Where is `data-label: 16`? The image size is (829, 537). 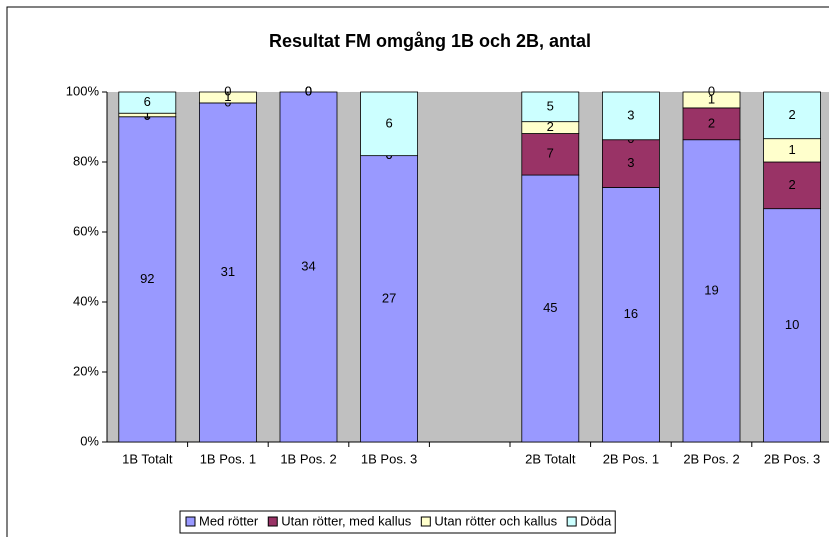 data-label: 16 is located at coordinates (631, 313).